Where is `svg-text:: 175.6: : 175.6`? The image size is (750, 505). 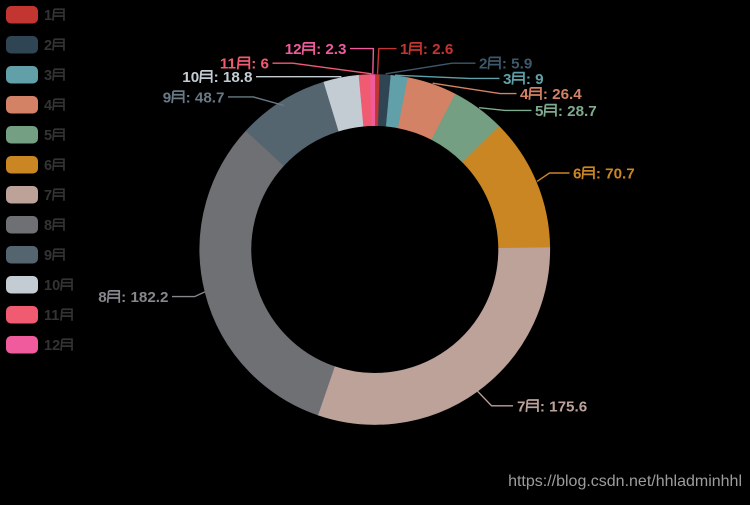
svg-text:: 175.6: : 175.6 is located at coordinates (563, 406).